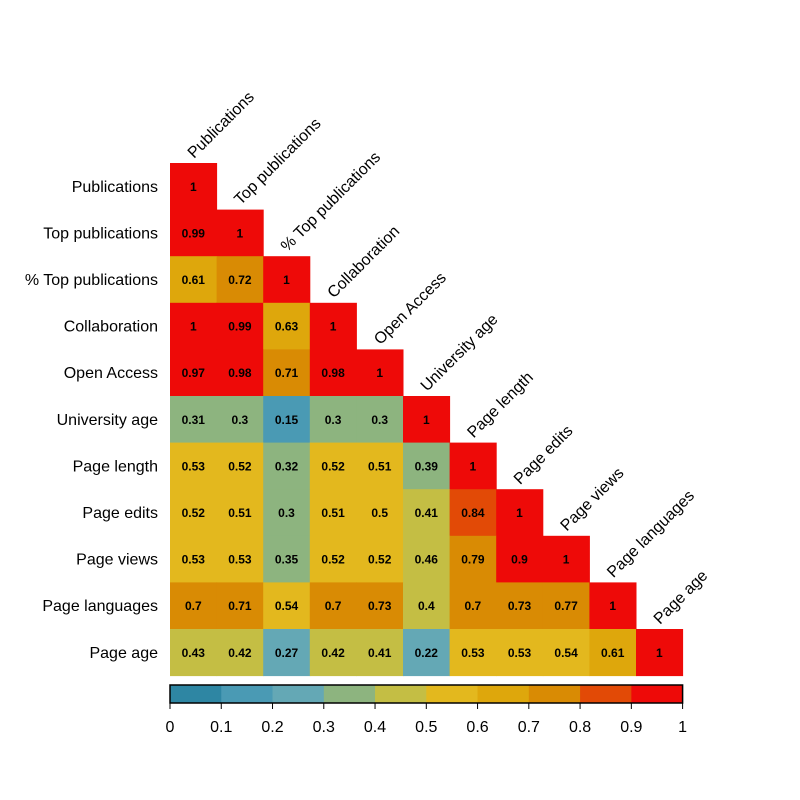 The height and width of the screenshot is (800, 800). I want to click on heatmap-cell-page-views-collaboration, so click(333, 559).